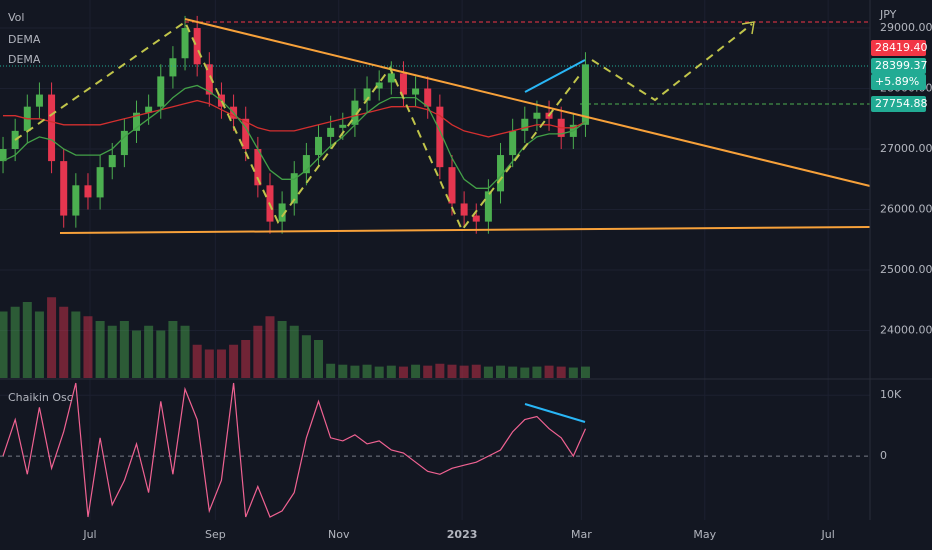 The height and width of the screenshot is (550, 932). What do you see at coordinates (901, 65) in the screenshot?
I see `price-tag-label: 28399.37` at bounding box center [901, 65].